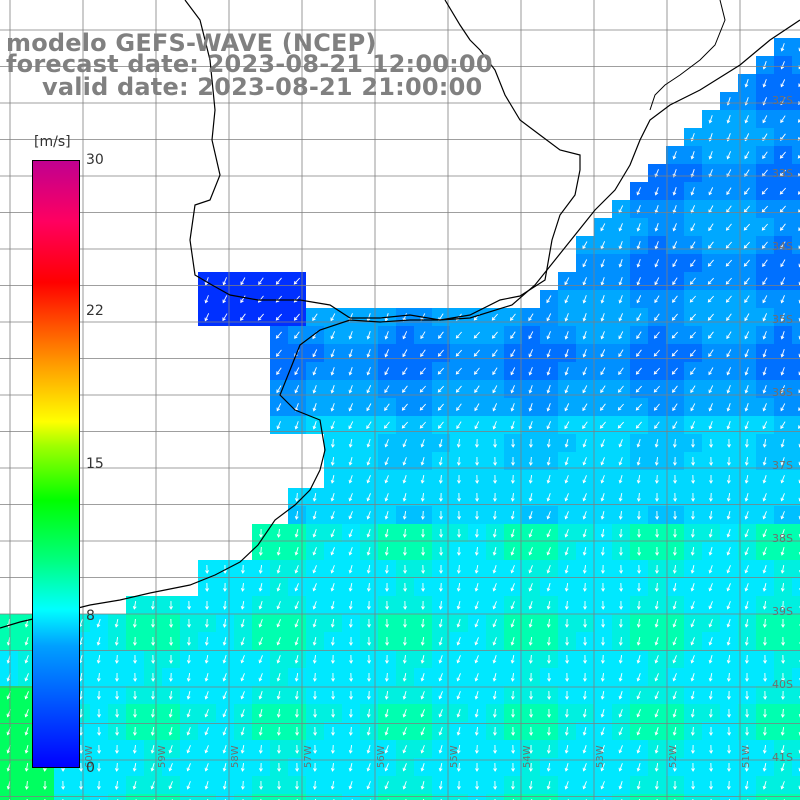 The width and height of the screenshot is (800, 800). Describe the element at coordinates (782, 684) in the screenshot. I see `lat-label: 40S` at that location.